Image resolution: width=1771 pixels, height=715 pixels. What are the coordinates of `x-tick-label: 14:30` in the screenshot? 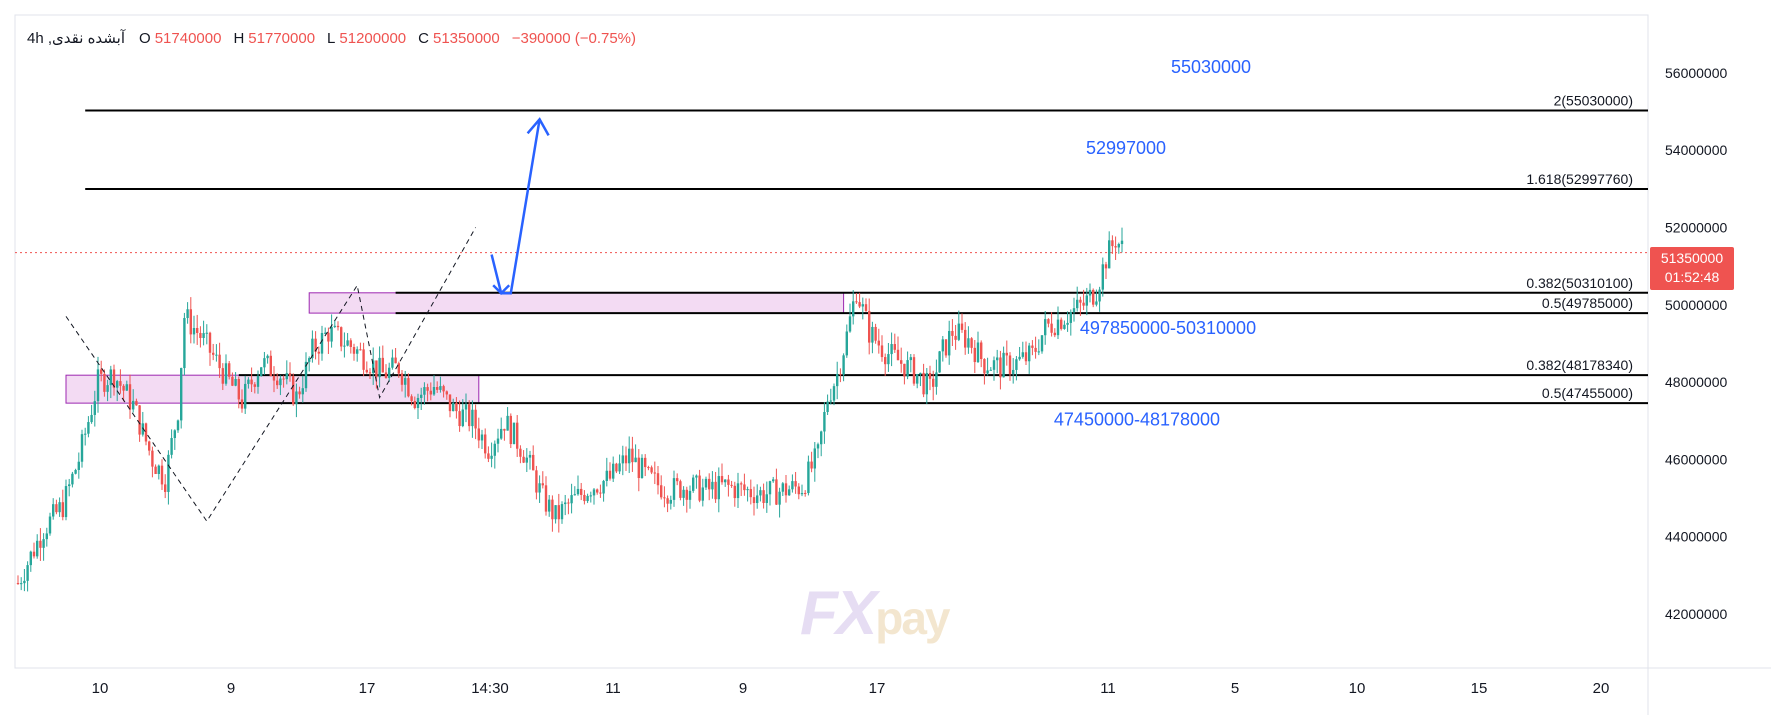 It's located at (490, 688).